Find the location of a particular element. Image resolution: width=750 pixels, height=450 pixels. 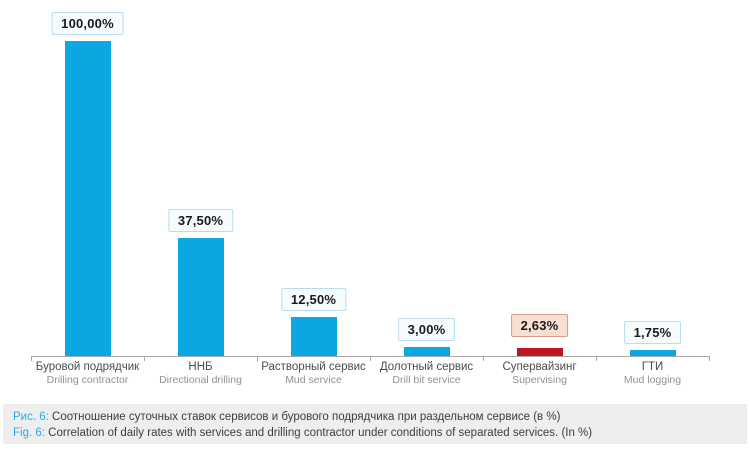

category-label-en: Drilling contractor is located at coordinates (87, 380).